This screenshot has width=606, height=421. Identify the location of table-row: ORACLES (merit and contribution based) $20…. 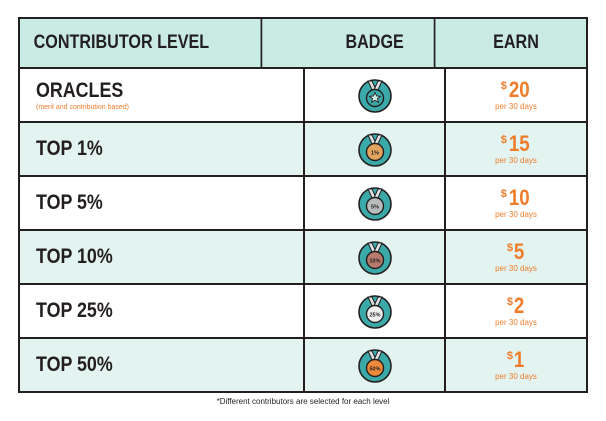
(303, 94).